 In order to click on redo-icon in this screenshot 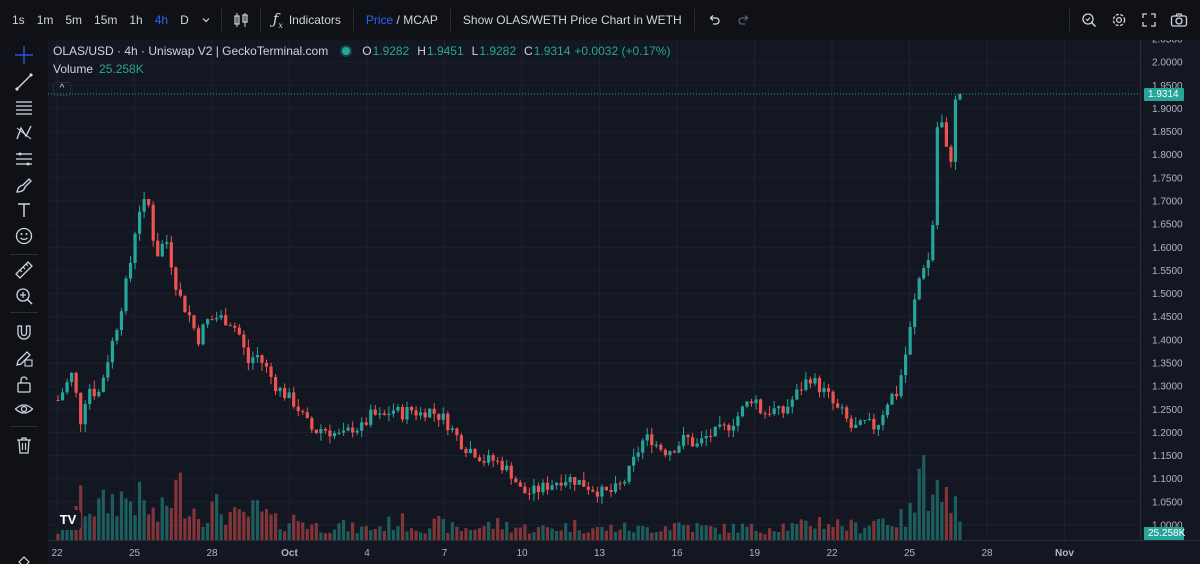, I will do `click(744, 20)`.